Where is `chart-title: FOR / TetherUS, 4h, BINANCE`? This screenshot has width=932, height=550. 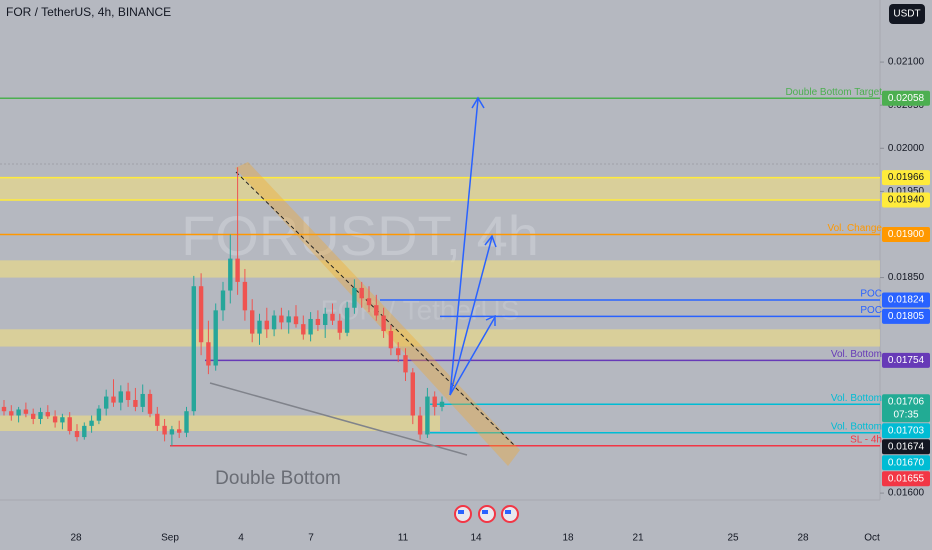
chart-title: FOR / TetherUS, 4h, BINANCE is located at coordinates (88, 12).